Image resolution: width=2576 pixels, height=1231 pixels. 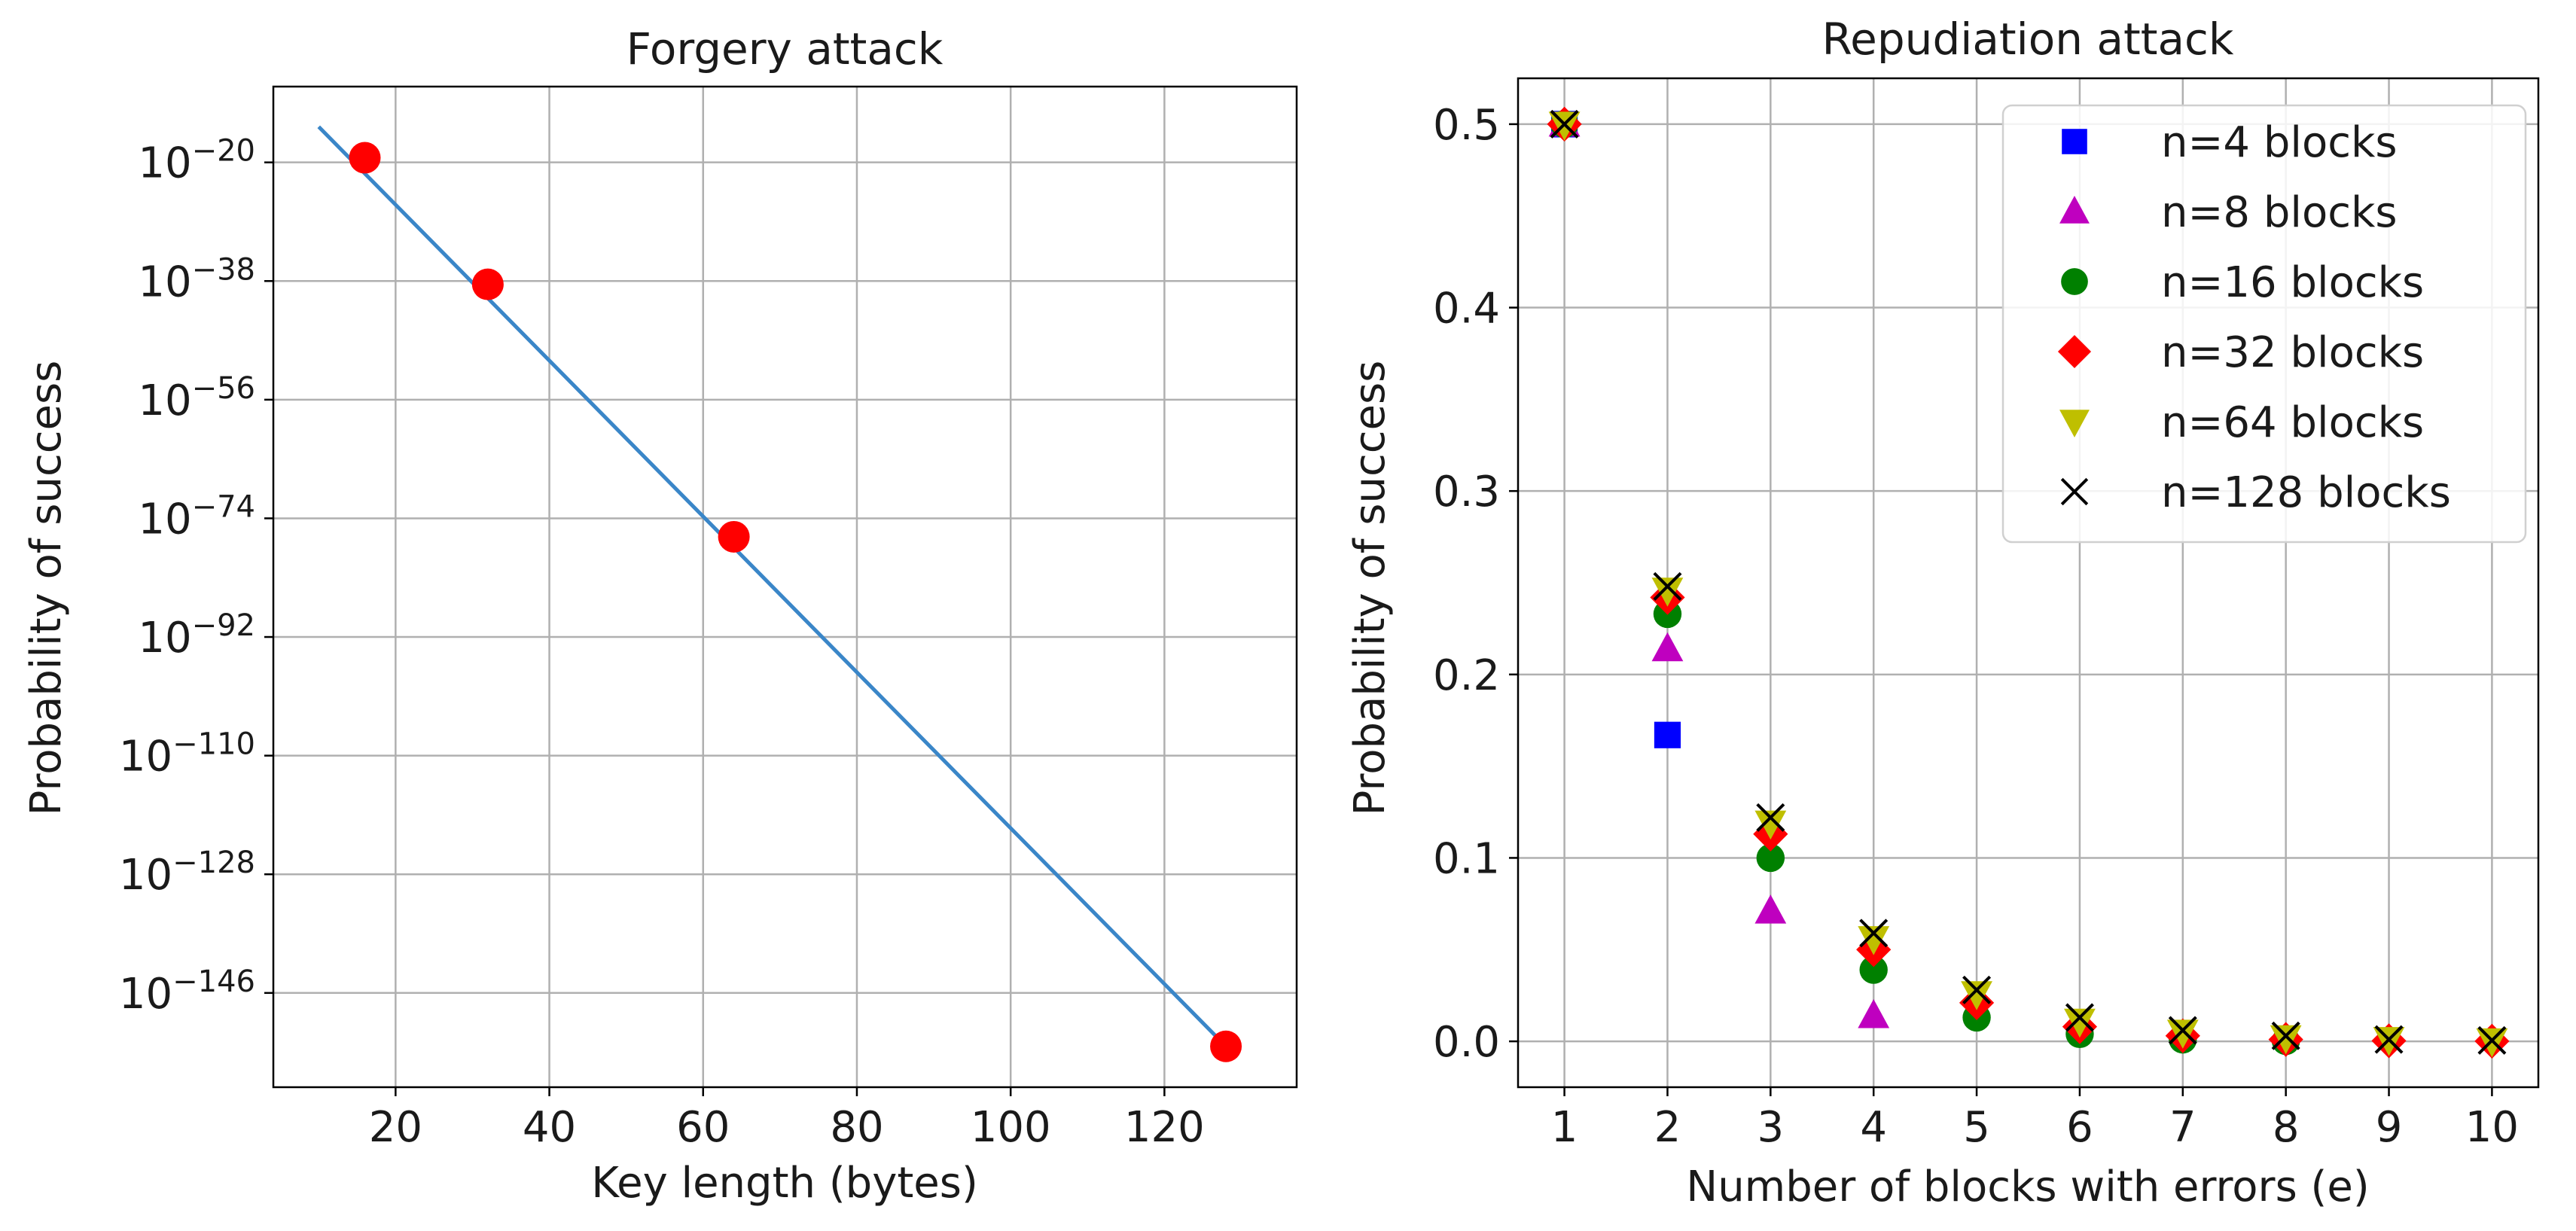 I want to click on legend-label: n=128 blocks, so click(x=2306, y=493).